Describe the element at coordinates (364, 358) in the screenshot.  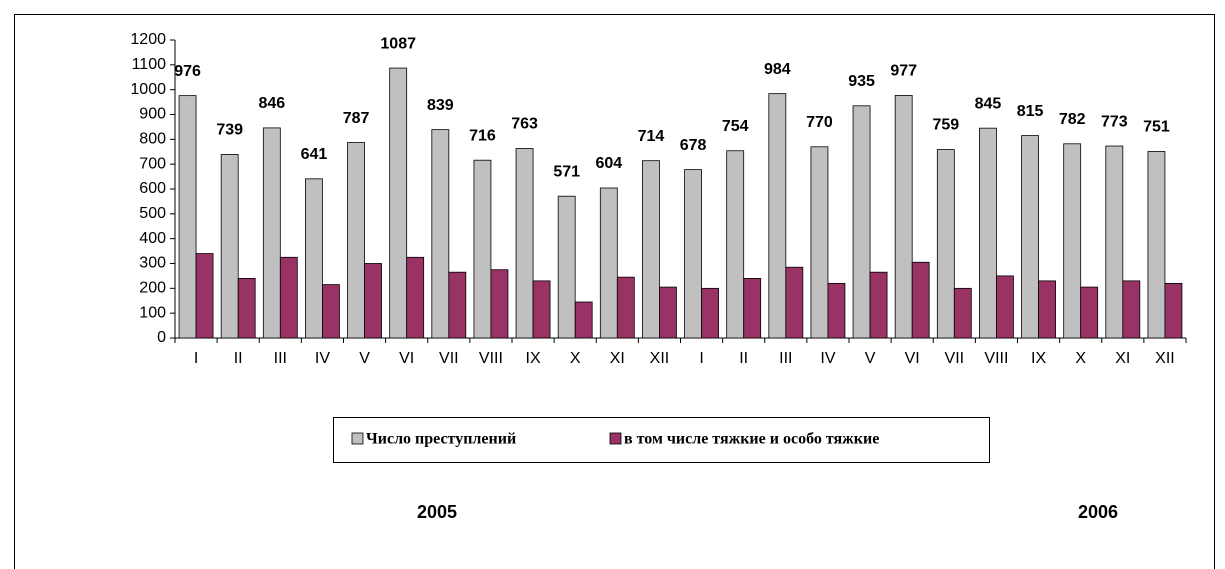
I see `x-tick-label: V` at that location.